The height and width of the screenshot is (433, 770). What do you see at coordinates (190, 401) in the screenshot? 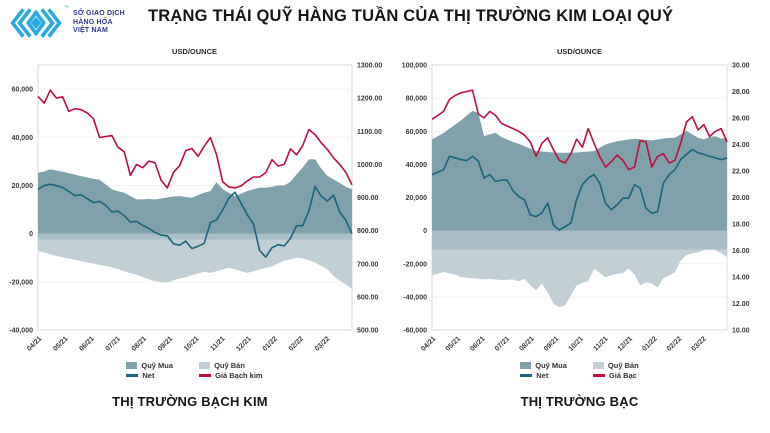
I see `chart-title-platinum: THỊ TRƯỜNG BẠCH KIM` at bounding box center [190, 401].